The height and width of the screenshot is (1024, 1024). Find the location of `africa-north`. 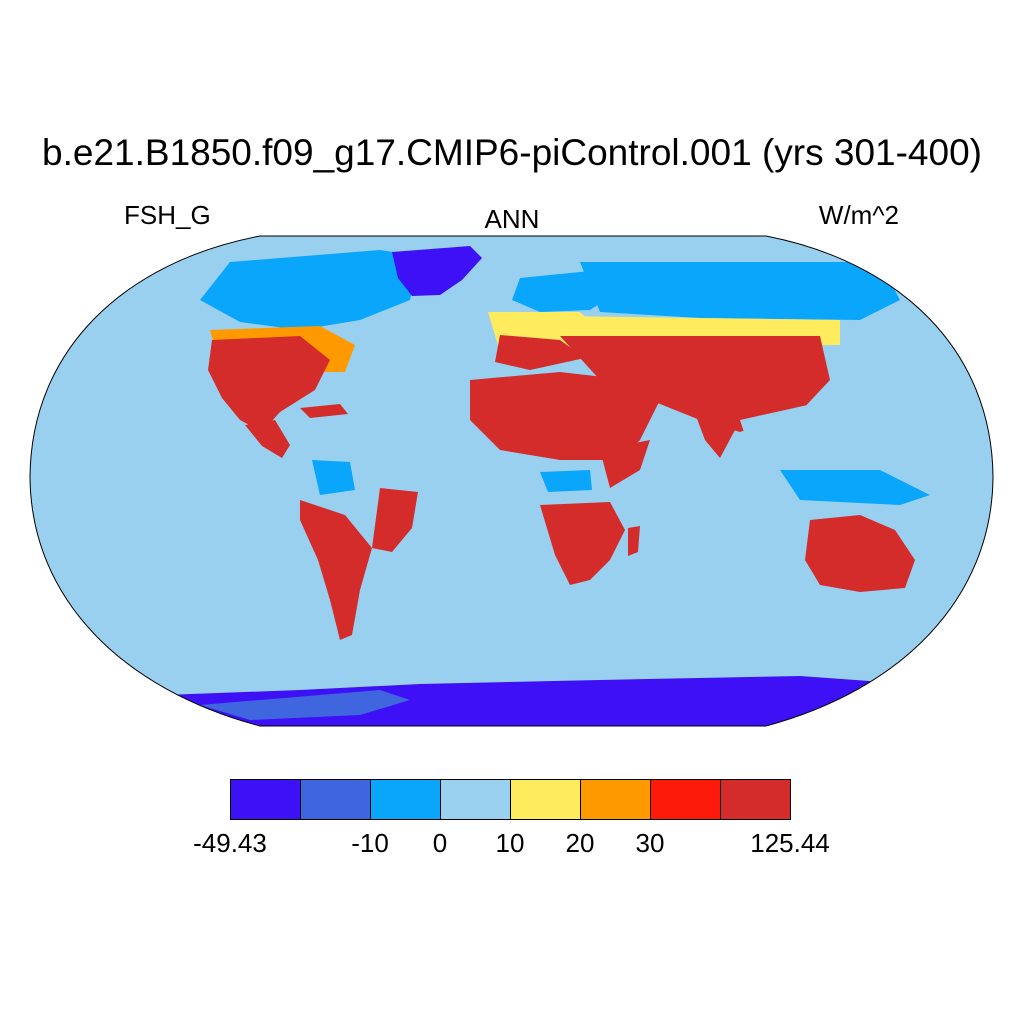

africa-north is located at coordinates (565, 416).